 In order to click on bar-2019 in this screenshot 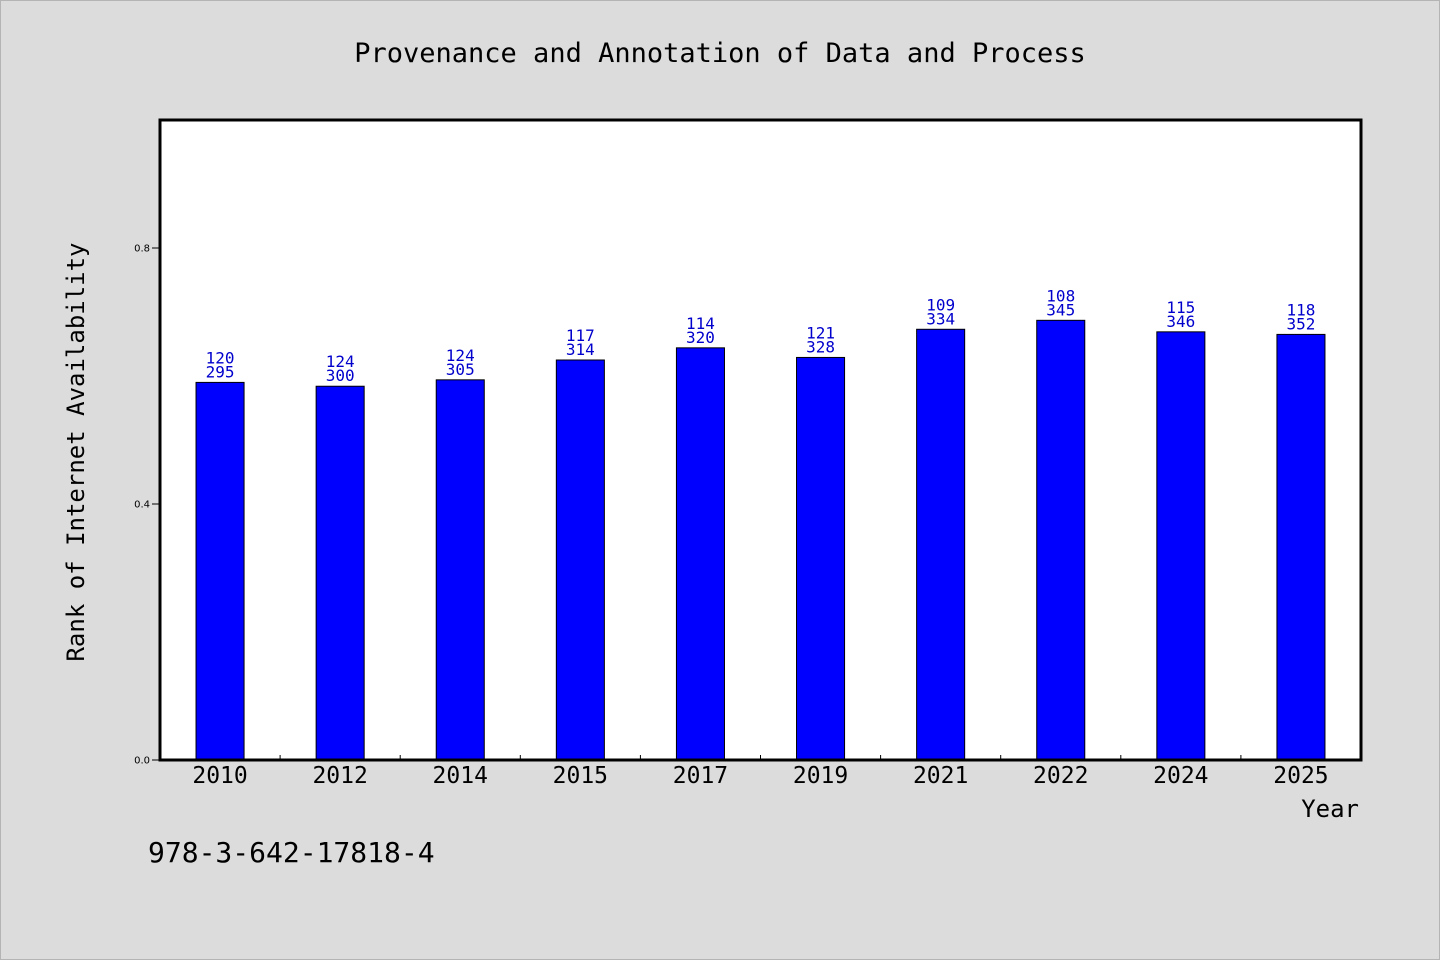, I will do `click(821, 558)`.